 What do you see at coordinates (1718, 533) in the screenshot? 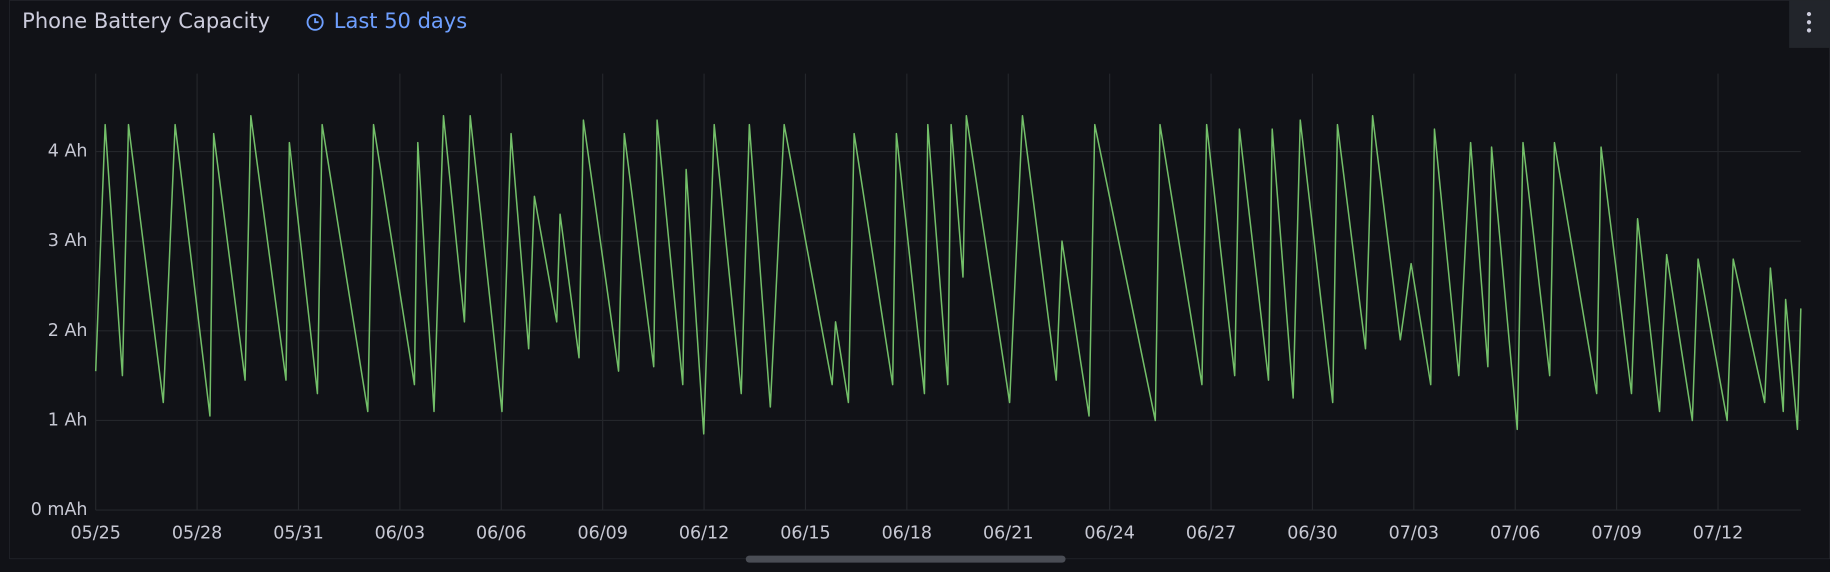
I see `x-tick-label: 07/12` at bounding box center [1718, 533].